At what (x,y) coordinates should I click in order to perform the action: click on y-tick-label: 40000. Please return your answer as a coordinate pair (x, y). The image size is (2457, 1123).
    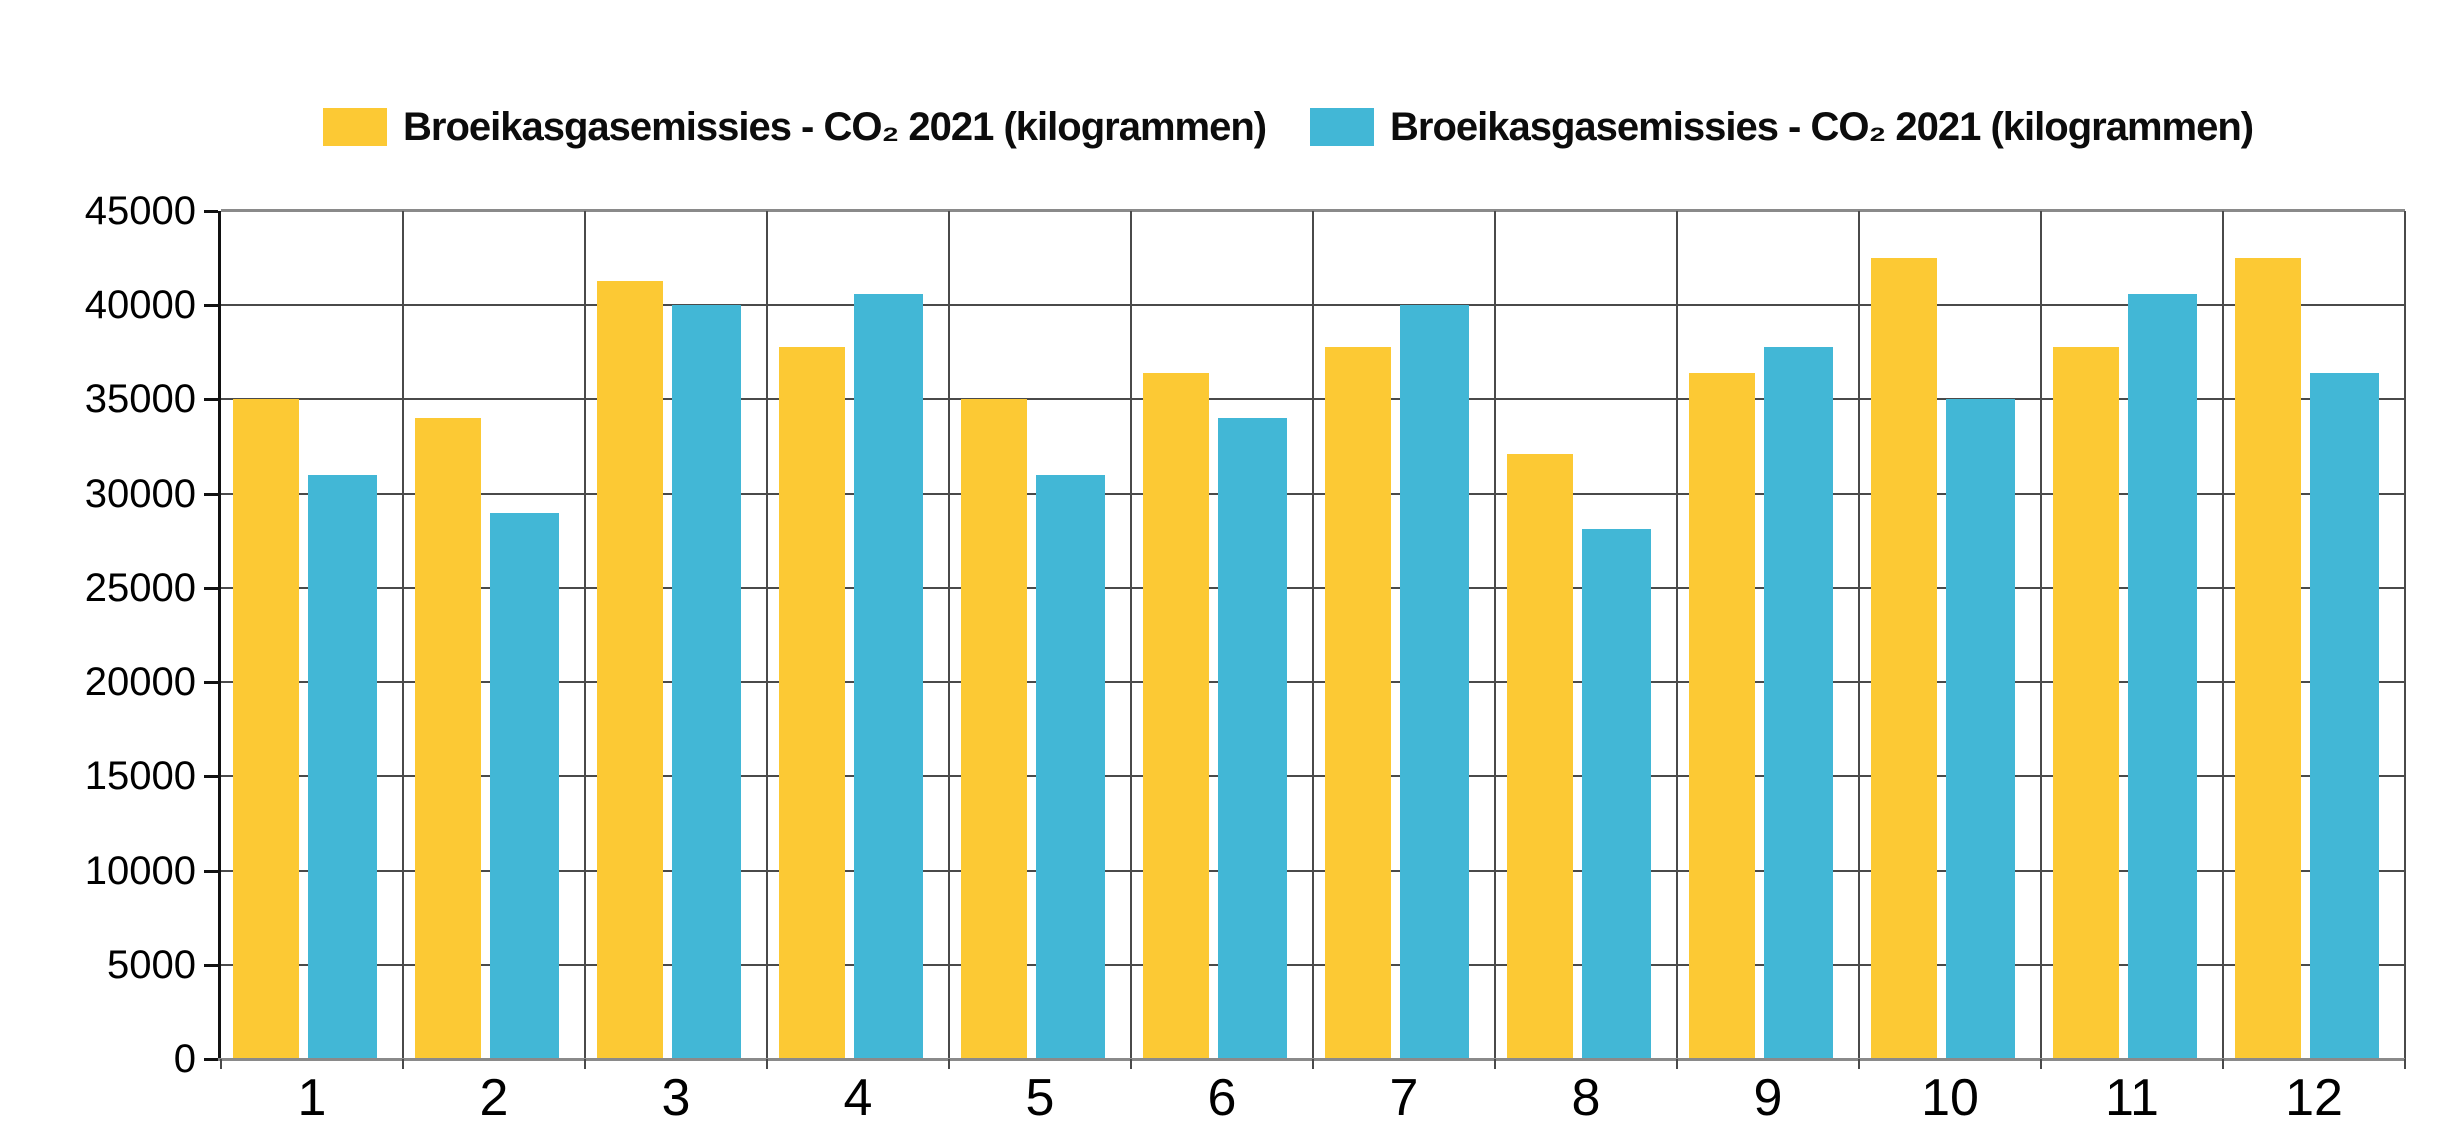
    Looking at the image, I should click on (140, 305).